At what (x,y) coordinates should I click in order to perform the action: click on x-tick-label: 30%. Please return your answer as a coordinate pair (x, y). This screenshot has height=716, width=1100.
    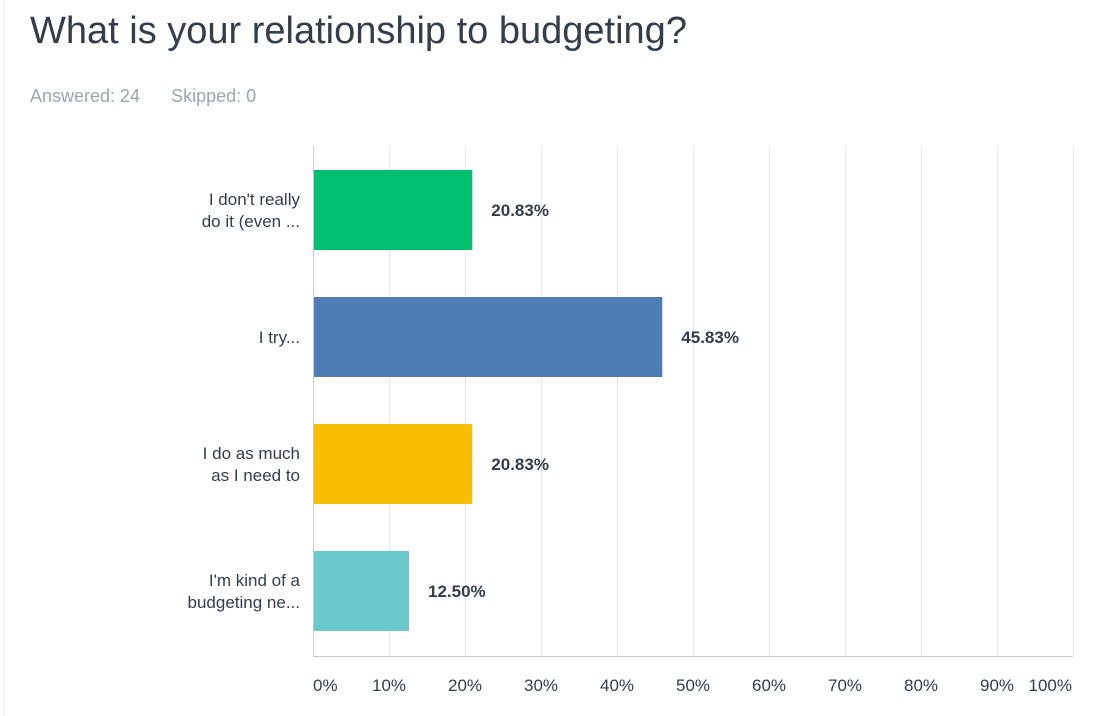
    Looking at the image, I should click on (541, 685).